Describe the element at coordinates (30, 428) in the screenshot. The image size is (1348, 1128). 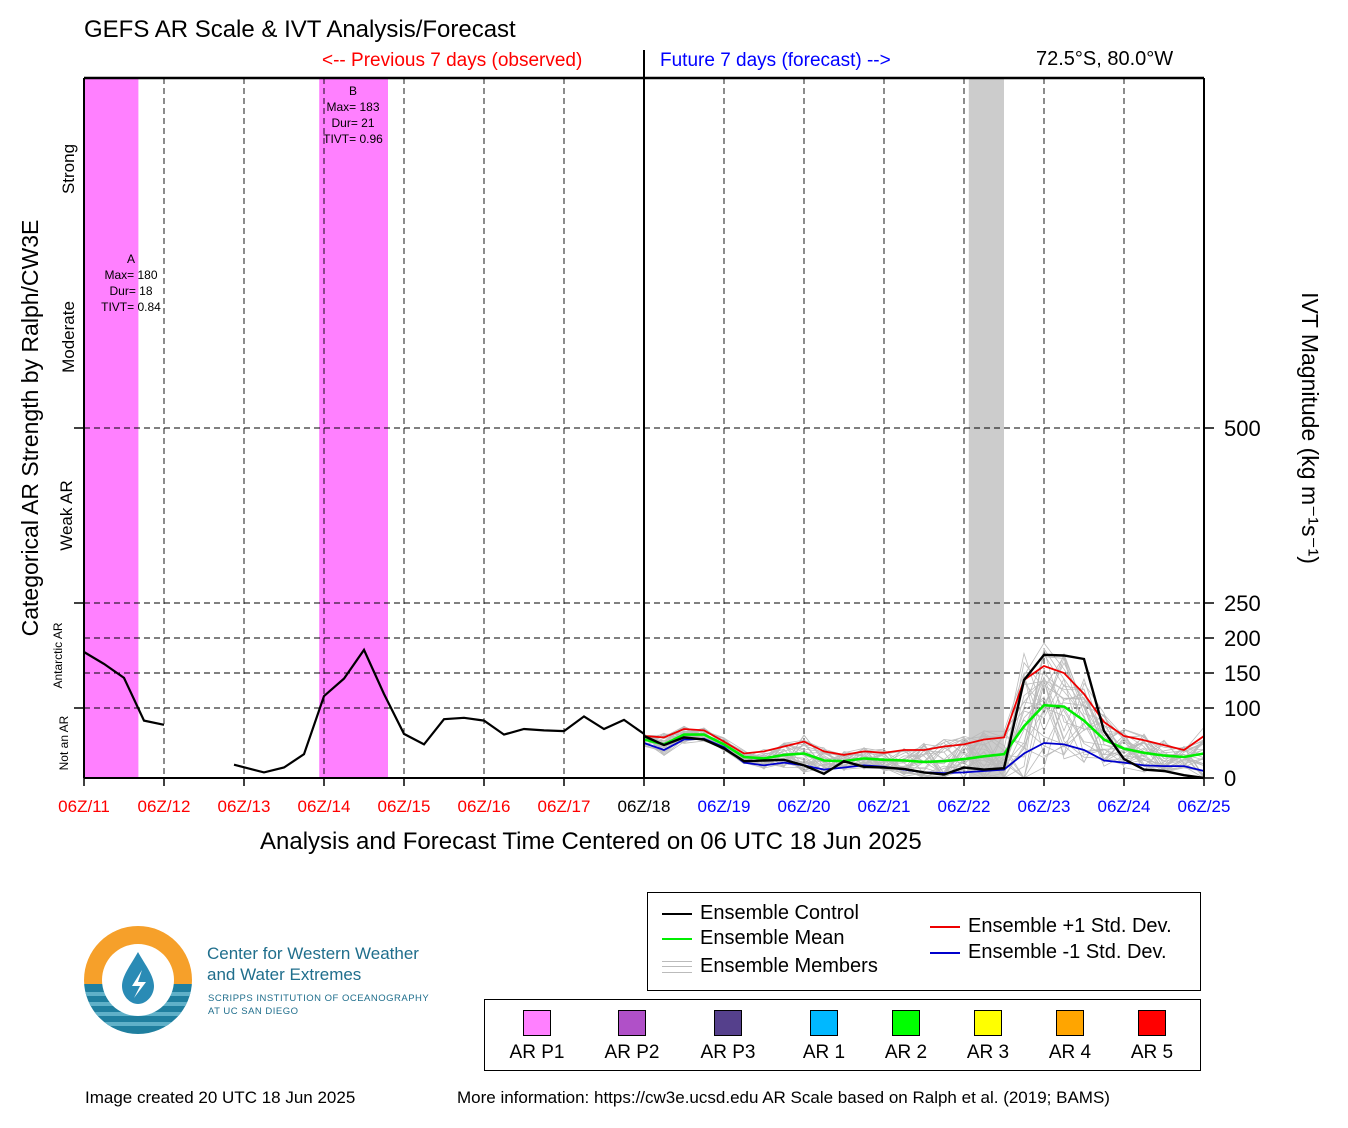
I see `left-axis-title: Categorical AR Strength by Ralph/CW3E` at that location.